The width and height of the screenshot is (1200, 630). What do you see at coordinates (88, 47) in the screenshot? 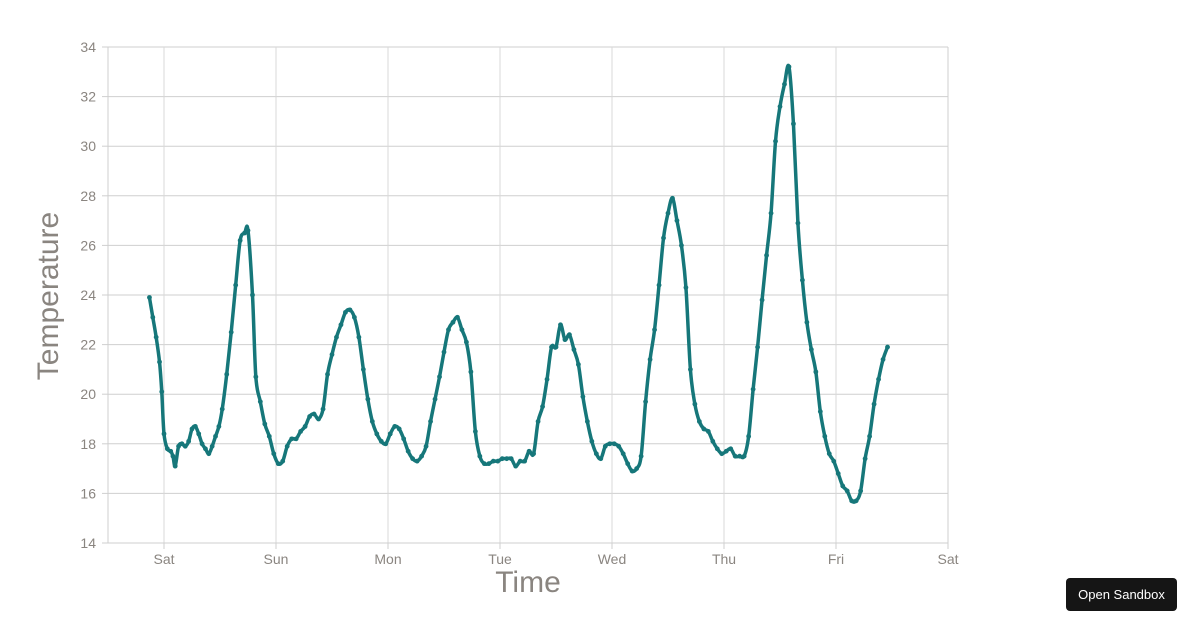
I see `y-tick-label: 34` at bounding box center [88, 47].